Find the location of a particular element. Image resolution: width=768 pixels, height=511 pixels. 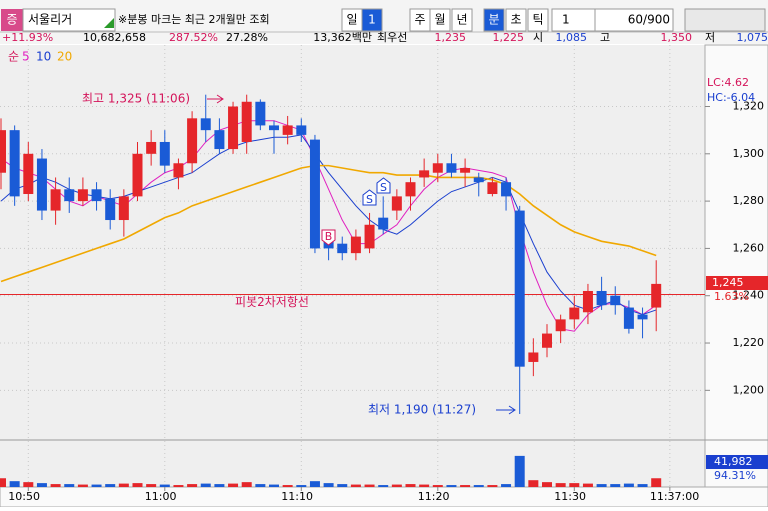

change-pct: +11.93% is located at coordinates (27, 37).